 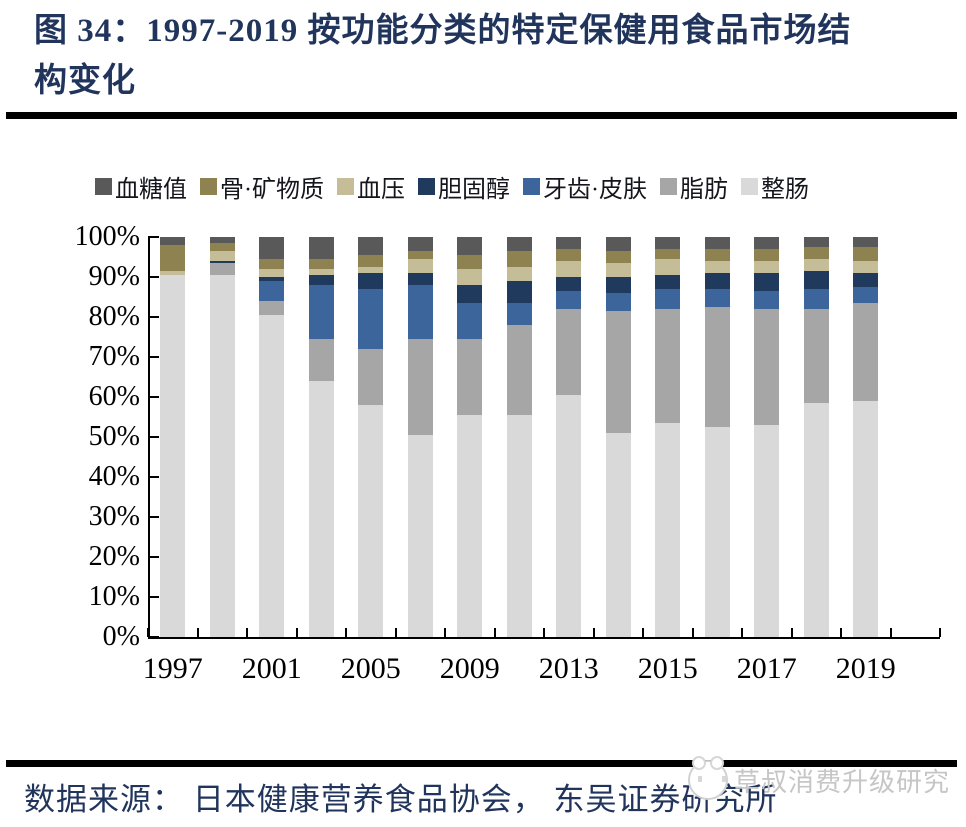 What do you see at coordinates (114, 356) in the screenshot?
I see `y-axis-tick-label: 70%` at bounding box center [114, 356].